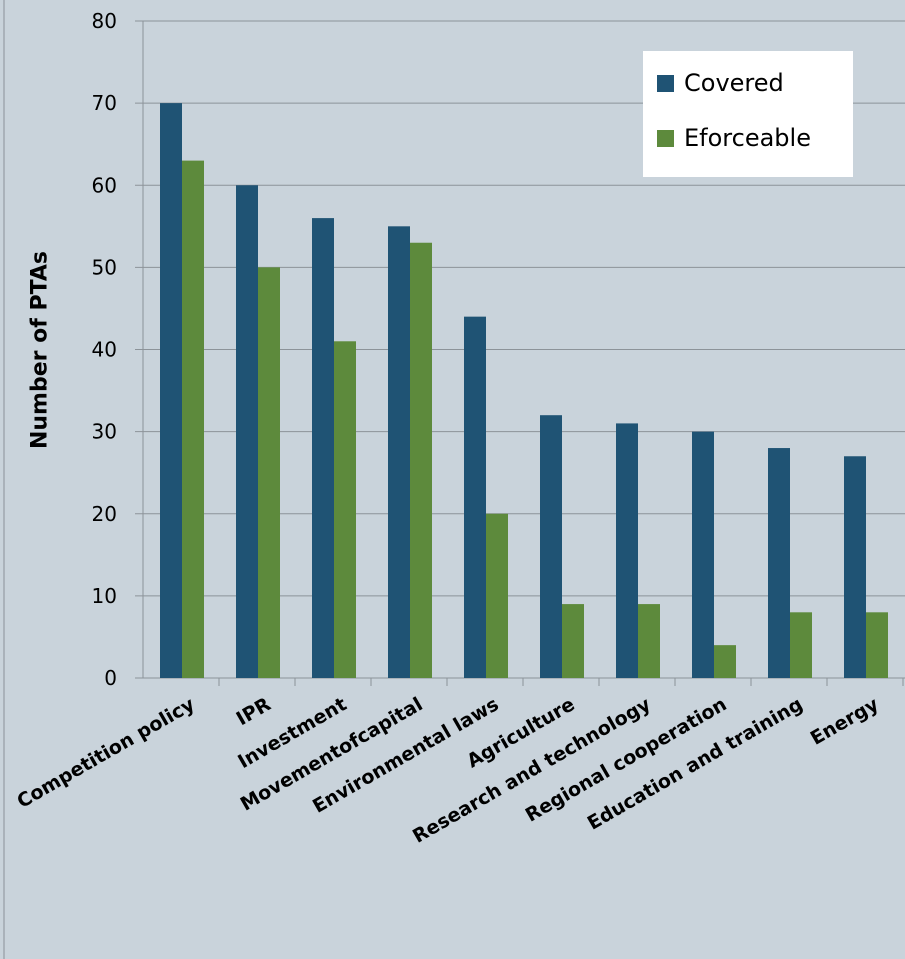 This screenshot has height=959, width=905. Describe the element at coordinates (104, 432) in the screenshot. I see `y-tick-label: 30` at that location.